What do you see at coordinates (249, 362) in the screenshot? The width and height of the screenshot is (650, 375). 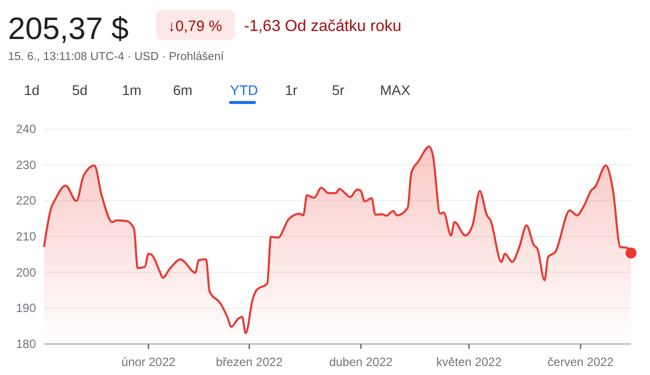 I see `x-tick-label: březen 2022` at bounding box center [249, 362].